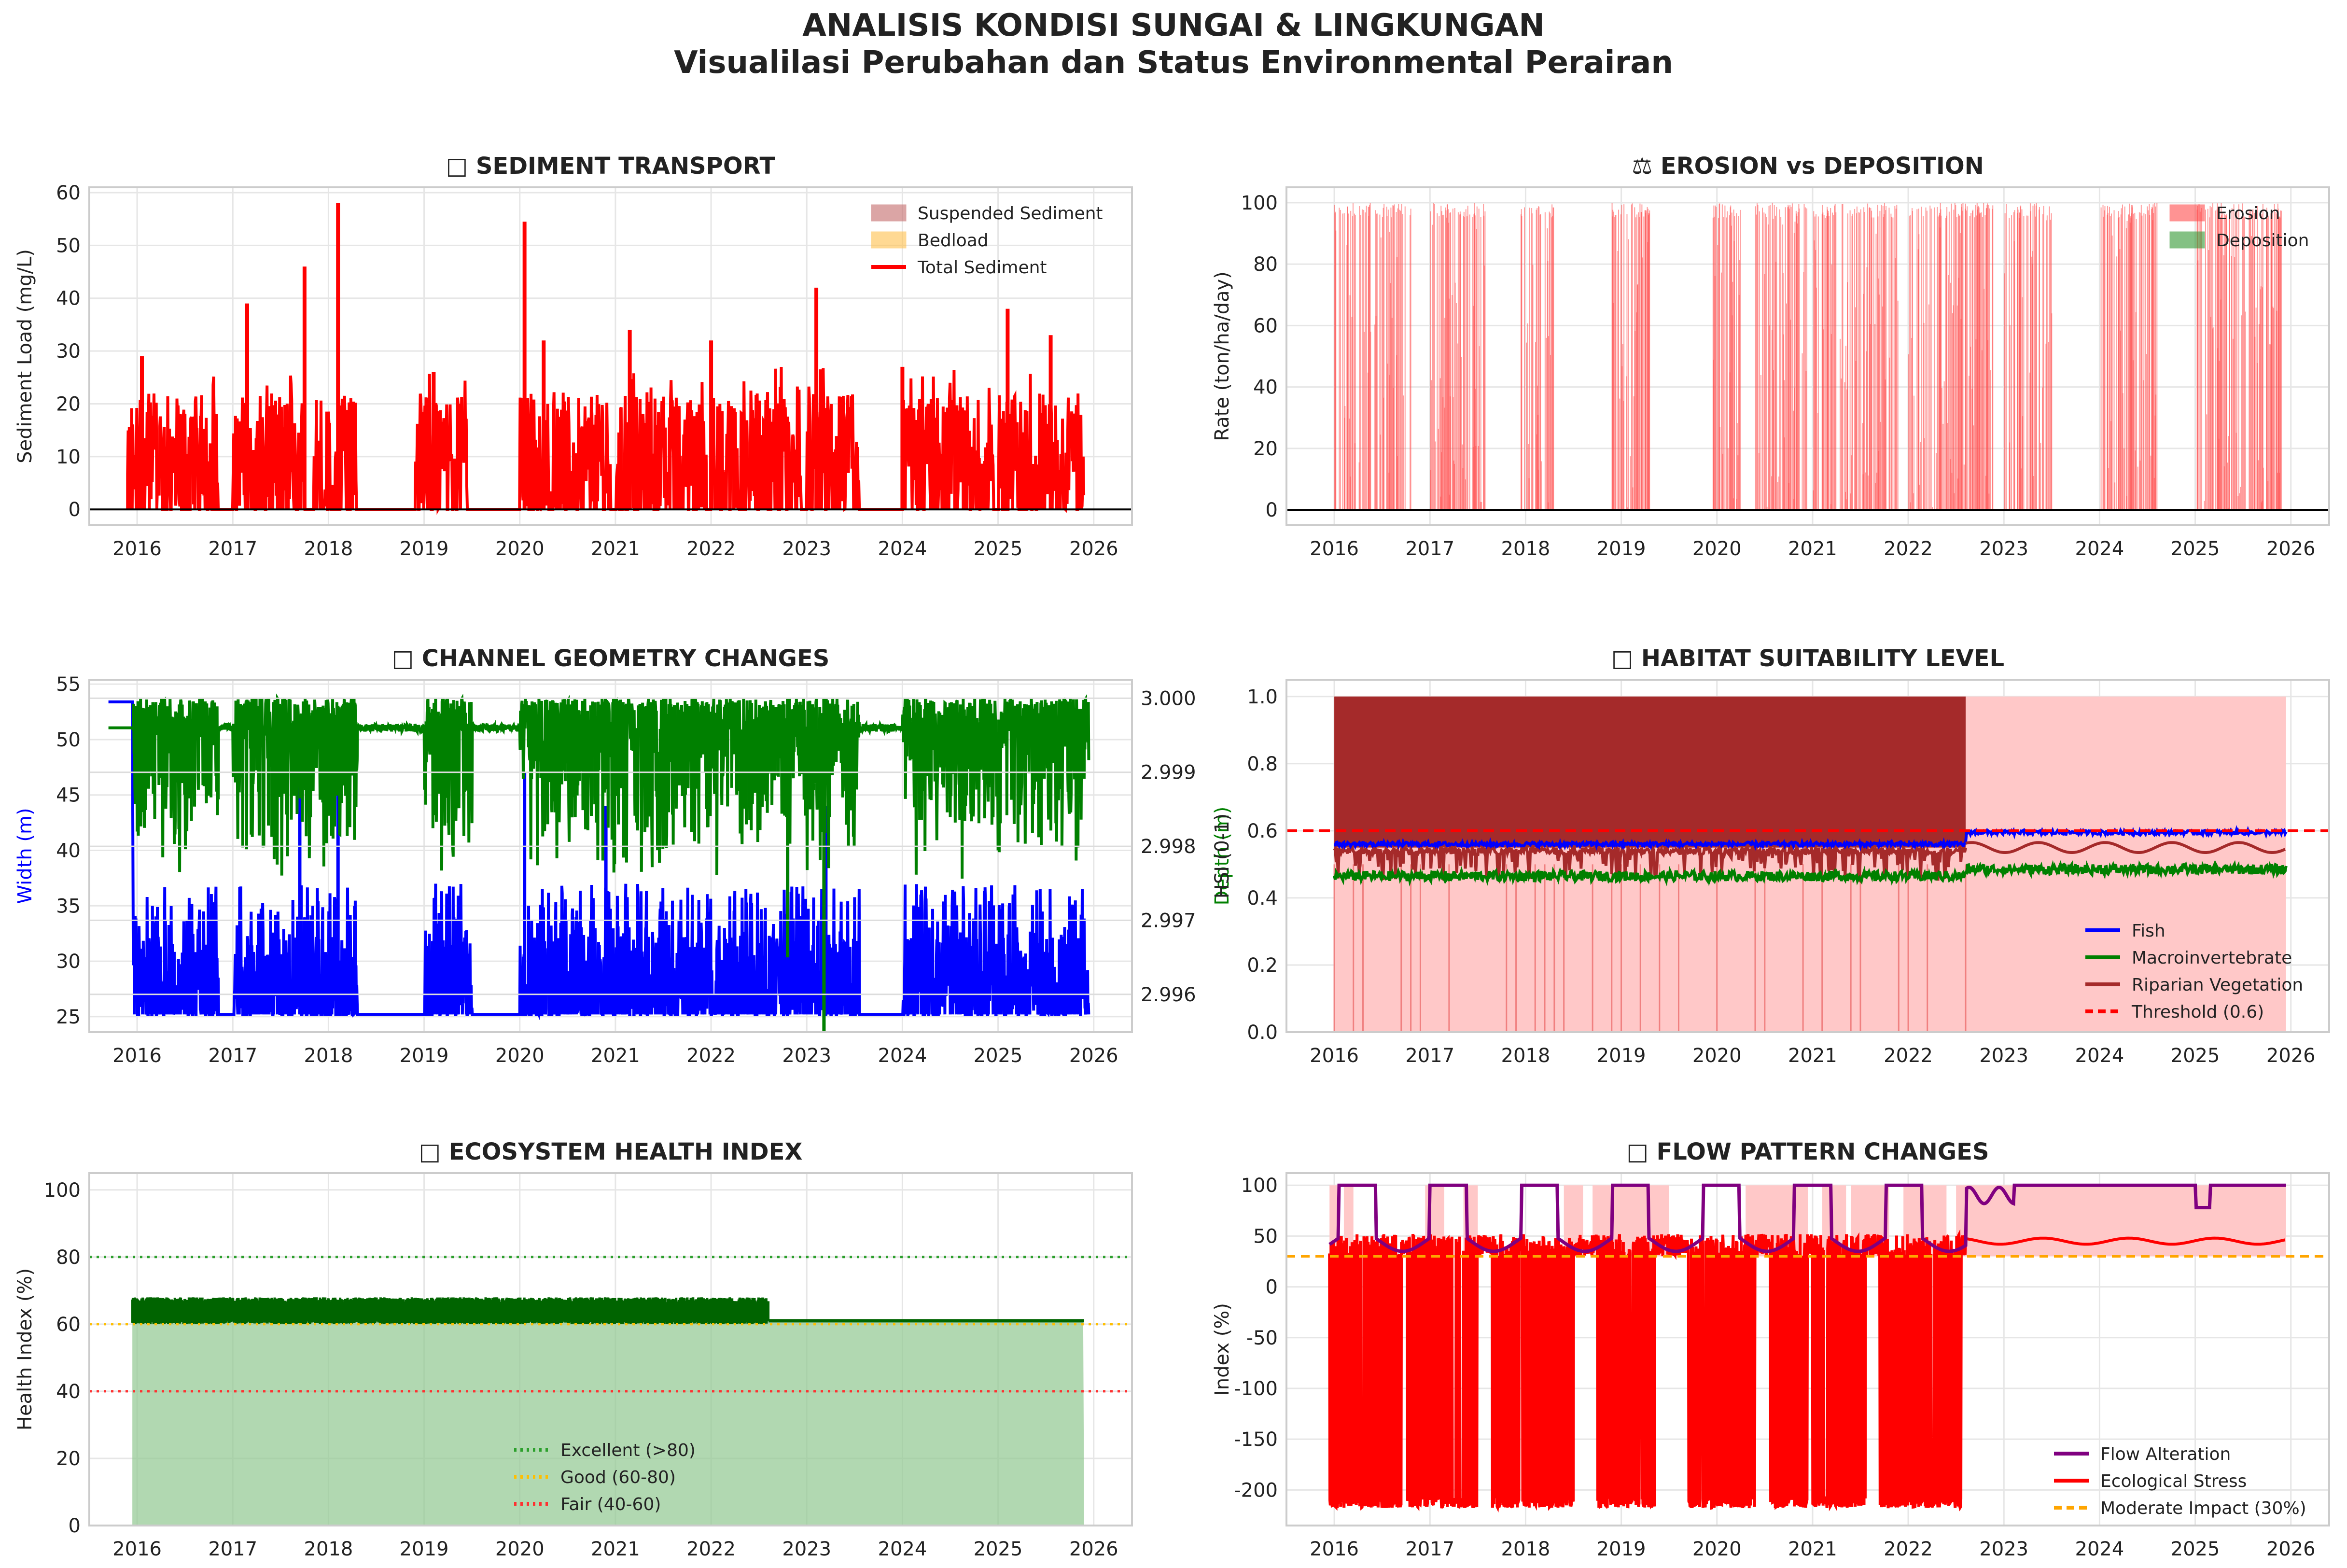  I want to click on riparian-line-after, so click(2125, 848).